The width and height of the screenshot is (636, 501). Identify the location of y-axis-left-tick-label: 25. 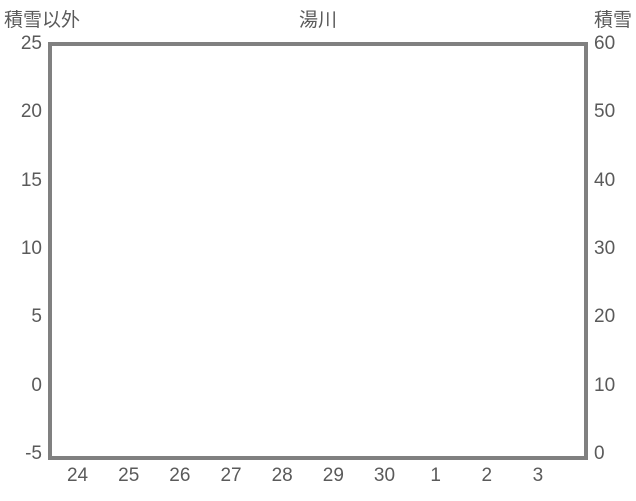
(31, 43).